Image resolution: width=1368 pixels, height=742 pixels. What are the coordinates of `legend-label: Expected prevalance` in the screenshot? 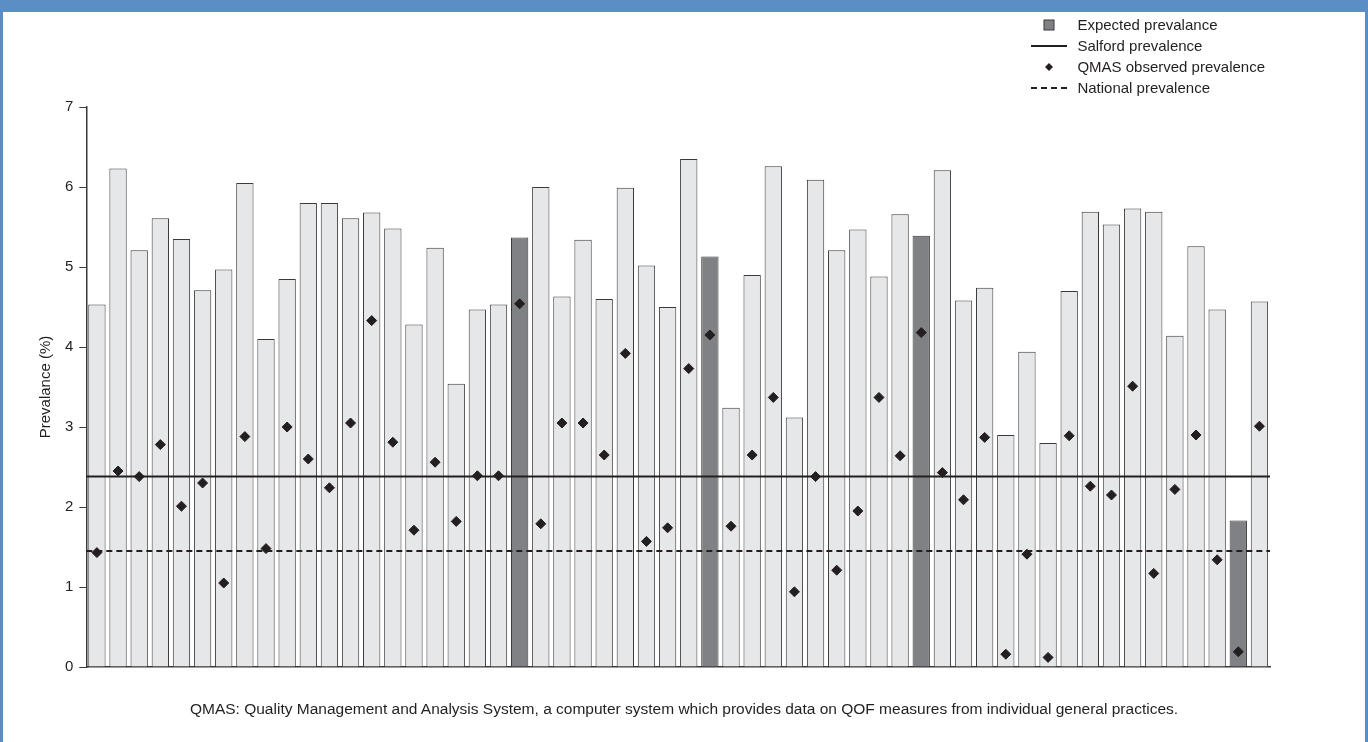 It's located at (1147, 24).